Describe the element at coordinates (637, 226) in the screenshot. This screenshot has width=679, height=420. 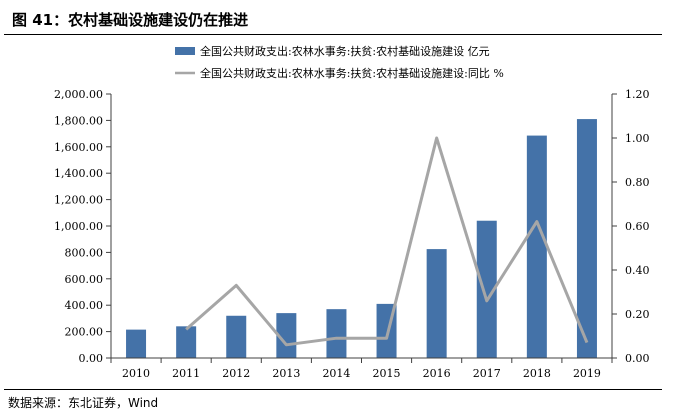
I see `right-tick-label: 0.60` at that location.